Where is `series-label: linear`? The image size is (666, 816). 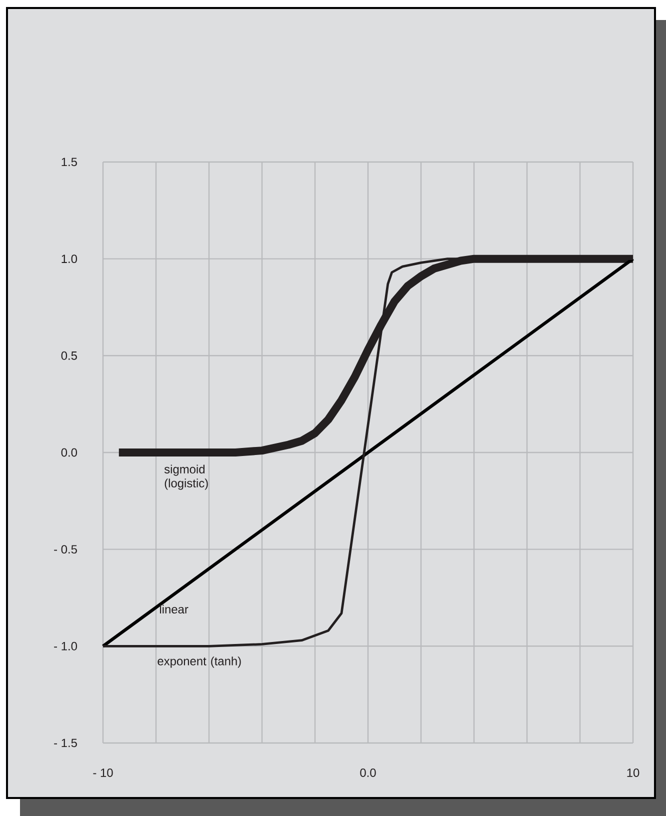 series-label: linear is located at coordinates (174, 609).